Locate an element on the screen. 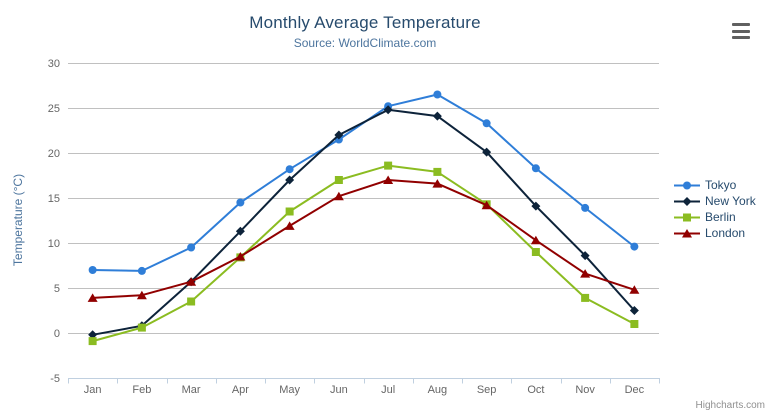  data-point-tokyo-jan is located at coordinates (92, 270).